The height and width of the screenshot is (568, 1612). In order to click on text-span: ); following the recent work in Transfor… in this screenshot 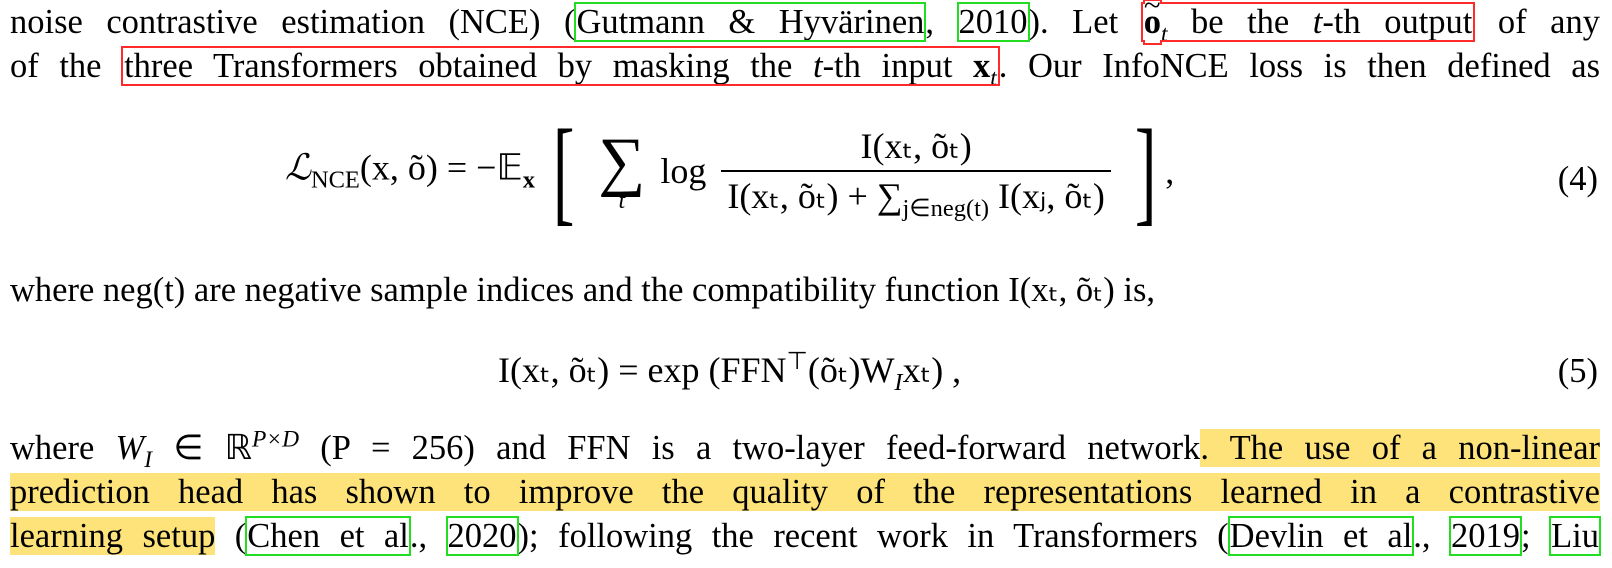, I will do `click(873, 536)`.